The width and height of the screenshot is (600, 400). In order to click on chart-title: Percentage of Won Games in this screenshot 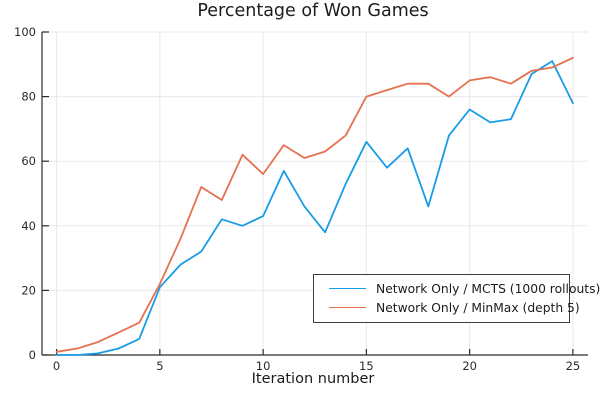, I will do `click(313, 11)`.